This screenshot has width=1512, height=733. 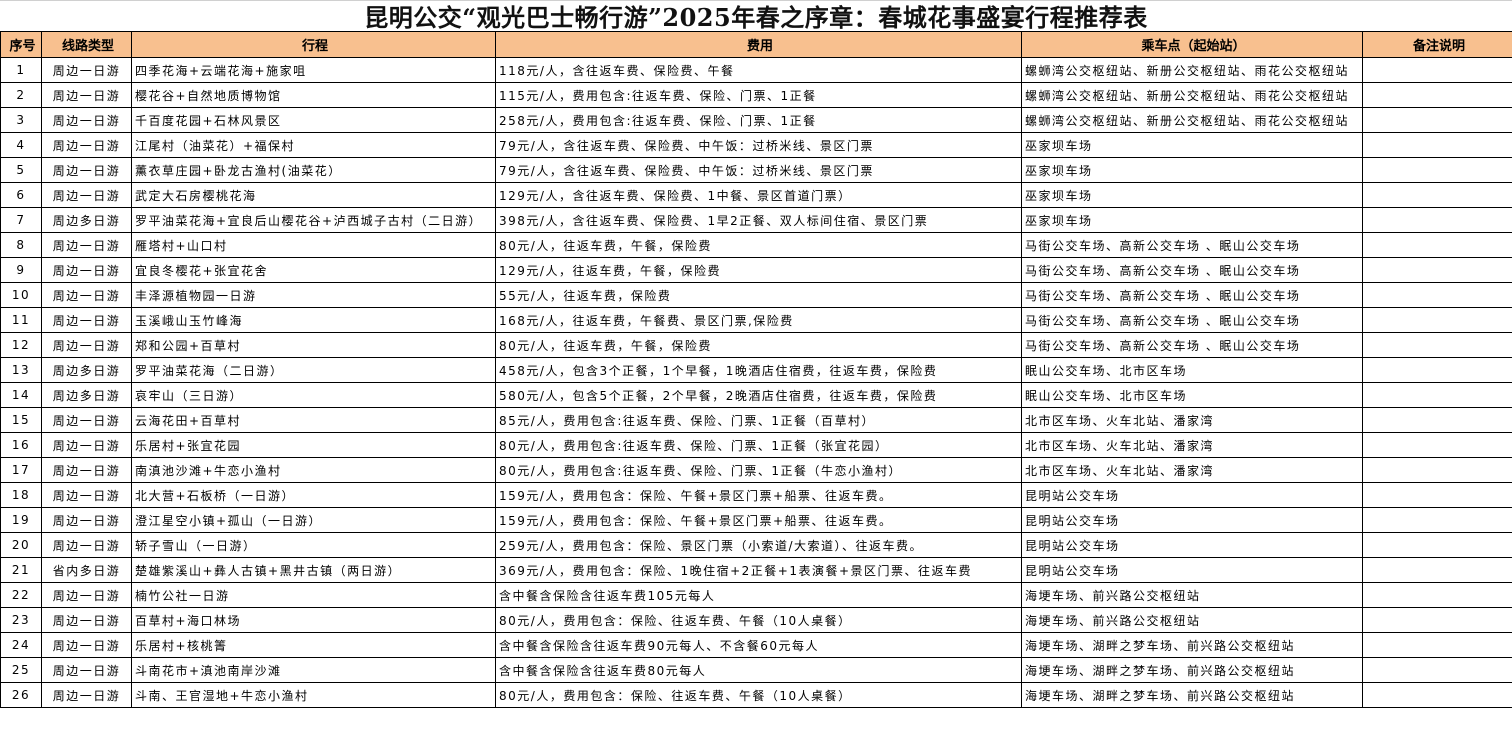 What do you see at coordinates (758, 420) in the screenshot?
I see `cell-cost: 85元/人，费用包含:往返车费、保险、门票、1正餐（百草村）` at bounding box center [758, 420].